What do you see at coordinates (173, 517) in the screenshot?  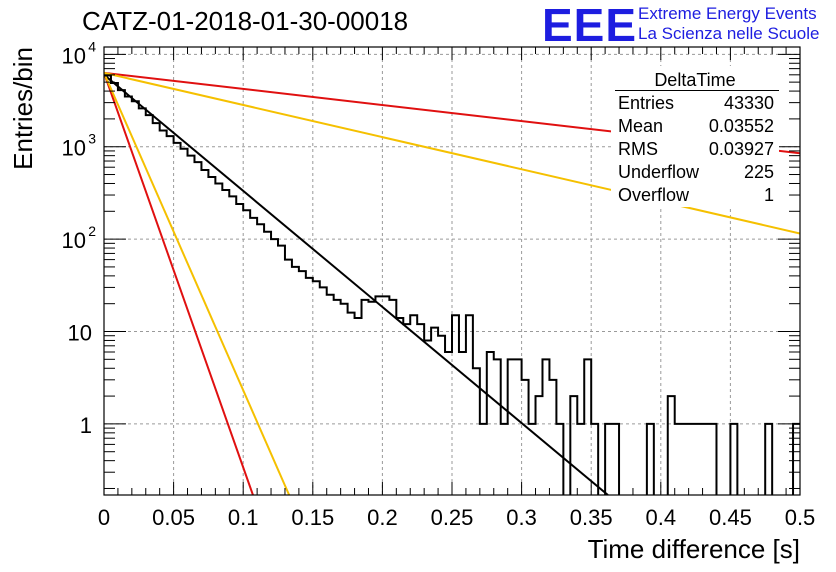 I see `x-tick-label: 0.05` at bounding box center [173, 517].